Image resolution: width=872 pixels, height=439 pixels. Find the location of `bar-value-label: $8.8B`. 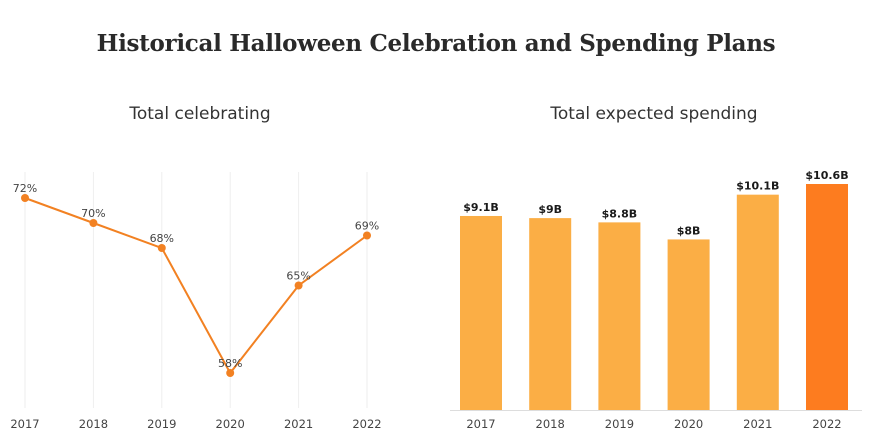

bar-value-label: $8.8B is located at coordinates (620, 213).